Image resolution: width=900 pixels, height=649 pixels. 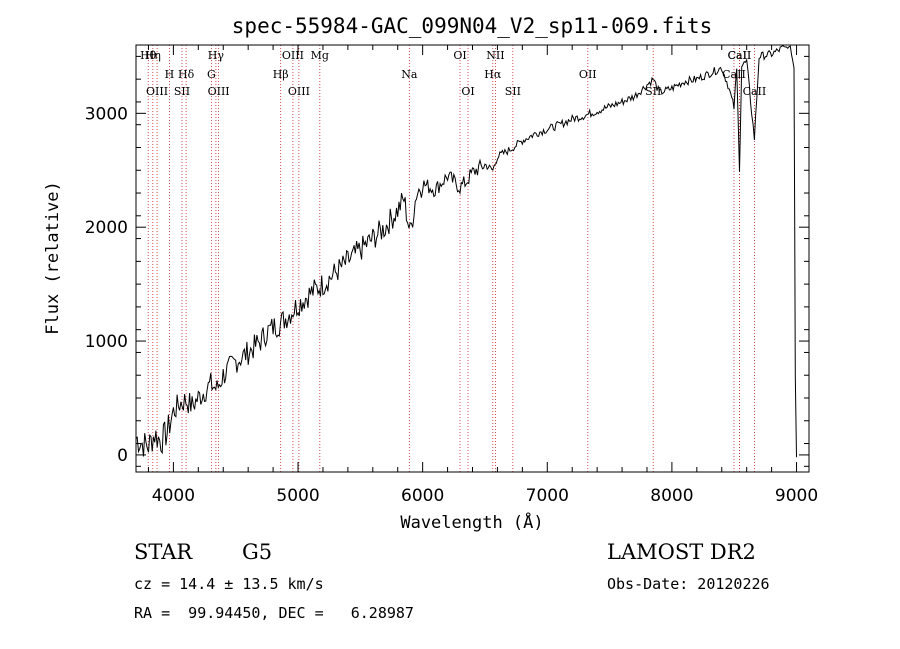 What do you see at coordinates (493, 74) in the screenshot?
I see `spectral-line-label: Hα` at bounding box center [493, 74].